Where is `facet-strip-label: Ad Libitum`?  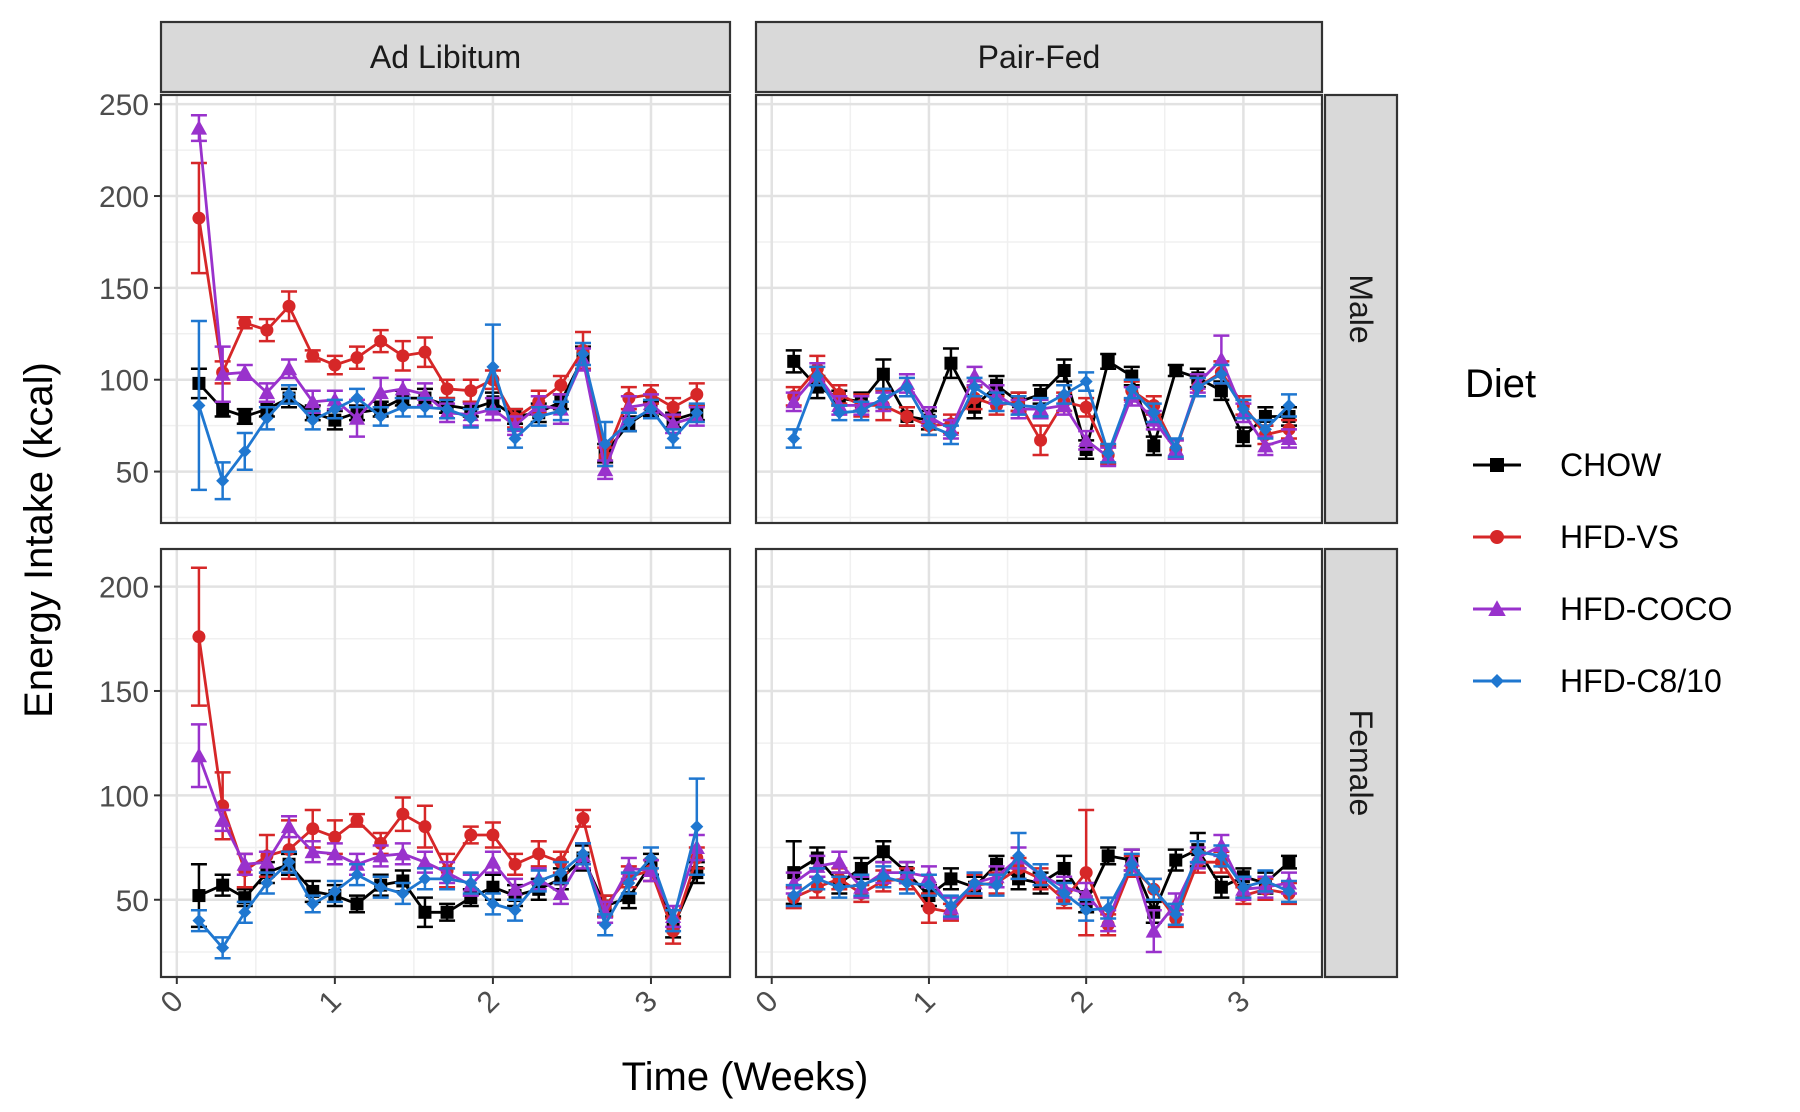
facet-strip-label: Ad Libitum is located at coordinates (445, 57).